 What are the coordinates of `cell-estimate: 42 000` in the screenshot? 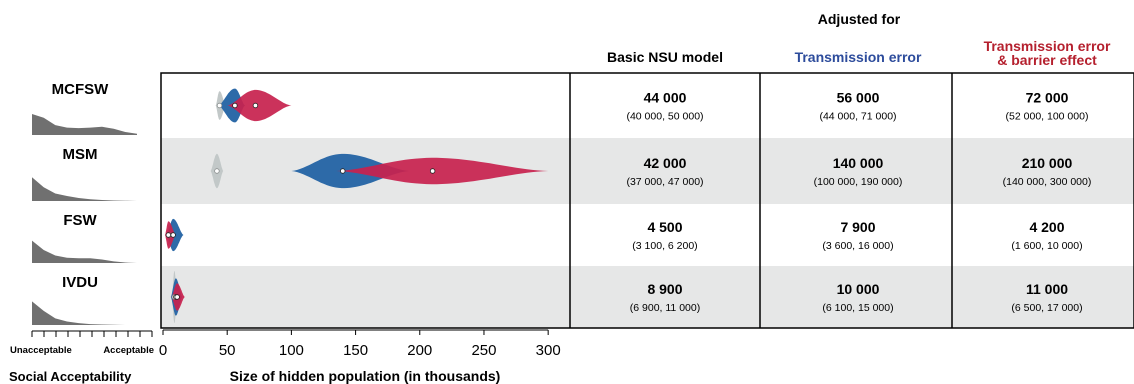 It's located at (665, 163).